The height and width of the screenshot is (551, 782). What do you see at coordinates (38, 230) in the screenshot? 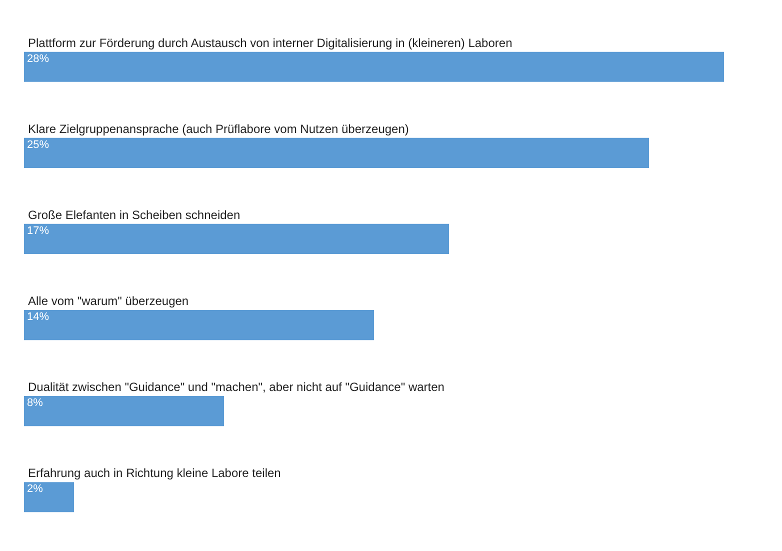
I see `data-label: 17%` at bounding box center [38, 230].